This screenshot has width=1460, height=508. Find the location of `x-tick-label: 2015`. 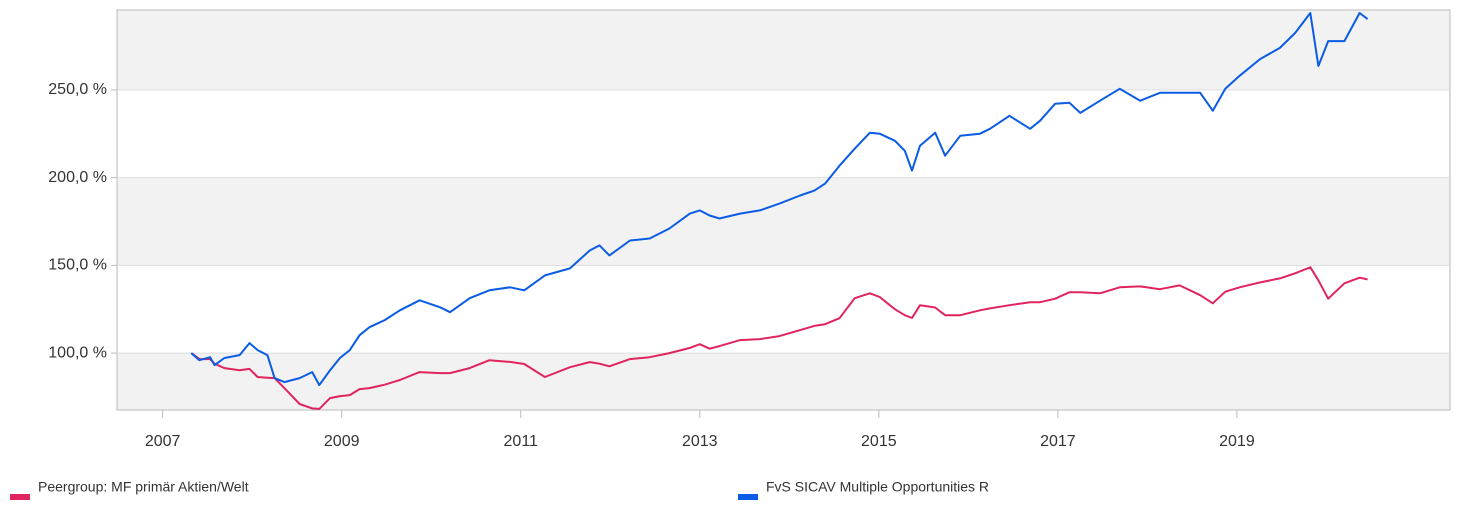

x-tick-label: 2015 is located at coordinates (879, 441).